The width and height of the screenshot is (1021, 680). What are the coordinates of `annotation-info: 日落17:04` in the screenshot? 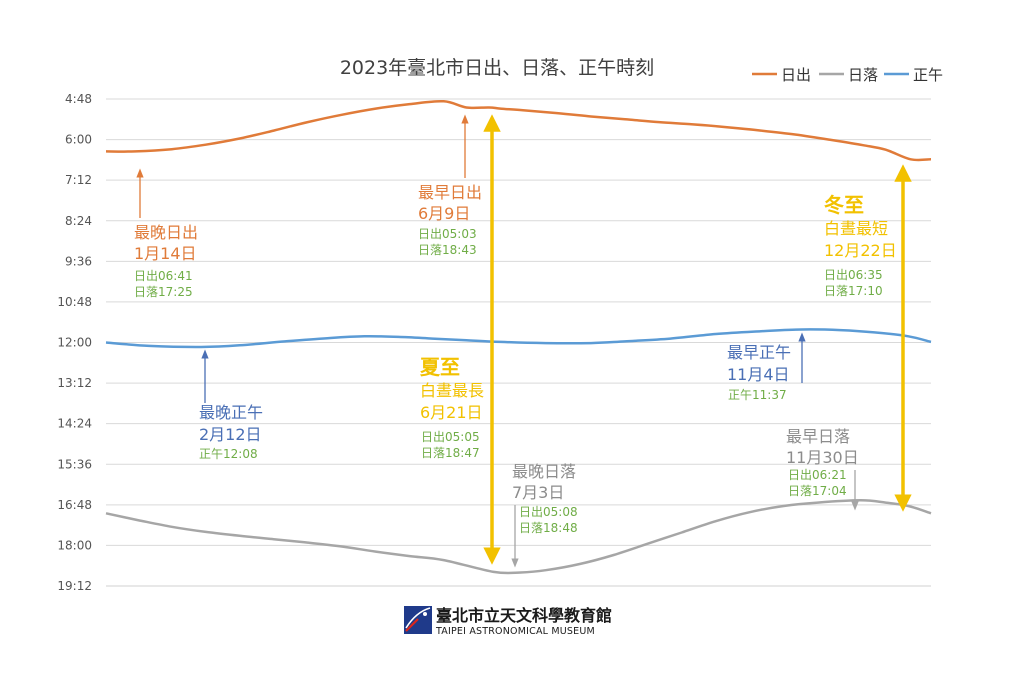 It's located at (817, 491).